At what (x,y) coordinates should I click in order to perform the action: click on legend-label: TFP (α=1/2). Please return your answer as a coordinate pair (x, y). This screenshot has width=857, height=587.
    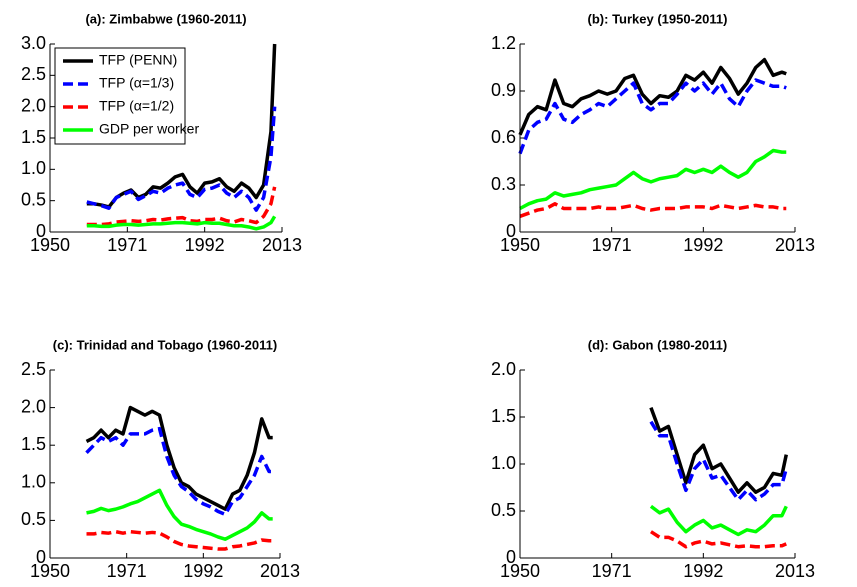
    Looking at the image, I should click on (136, 106).